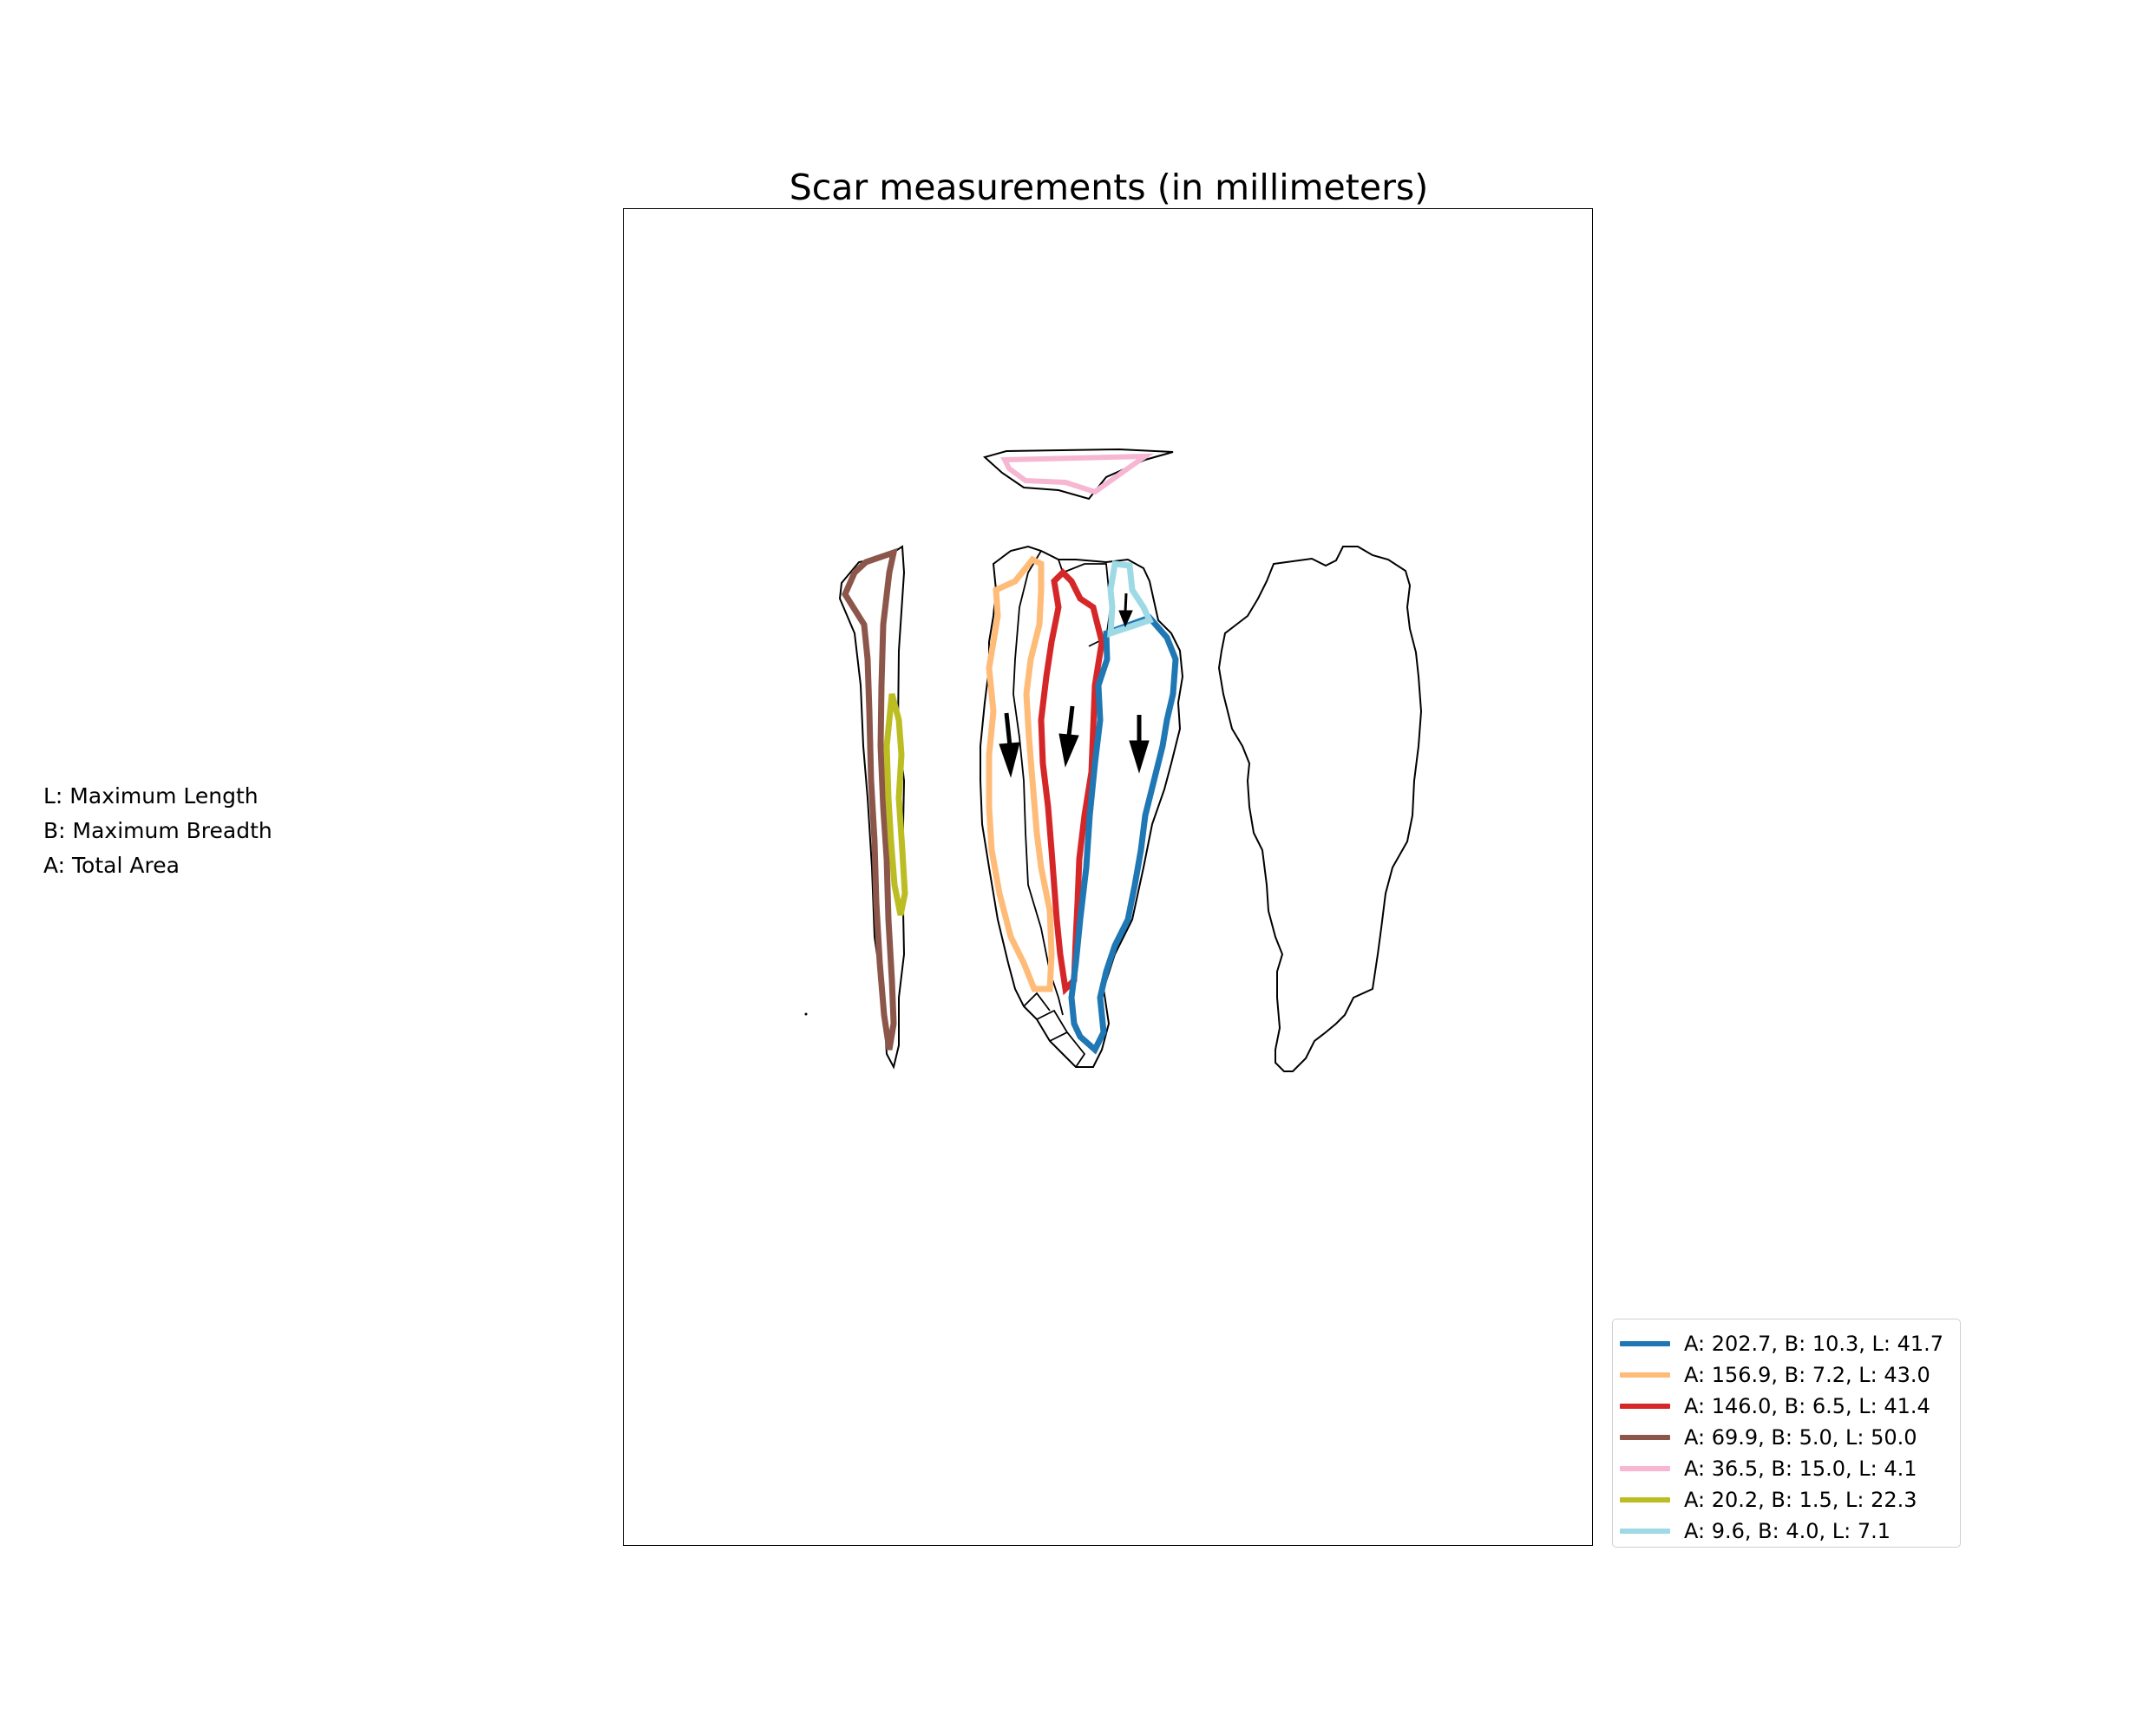 This screenshot has height=1735, width=2156. Describe the element at coordinates (1787, 1531) in the screenshot. I see `legend-label: A: 9.6, B: 4.0, L: 7.1` at that location.